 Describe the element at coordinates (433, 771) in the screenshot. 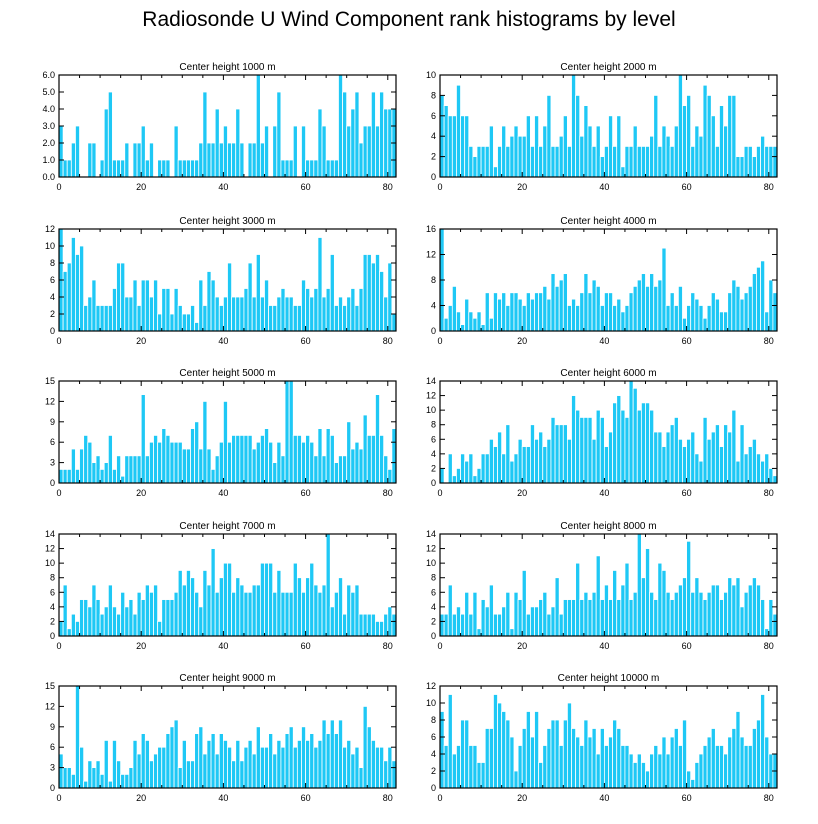

I see `y-tick-label: 2` at that location.